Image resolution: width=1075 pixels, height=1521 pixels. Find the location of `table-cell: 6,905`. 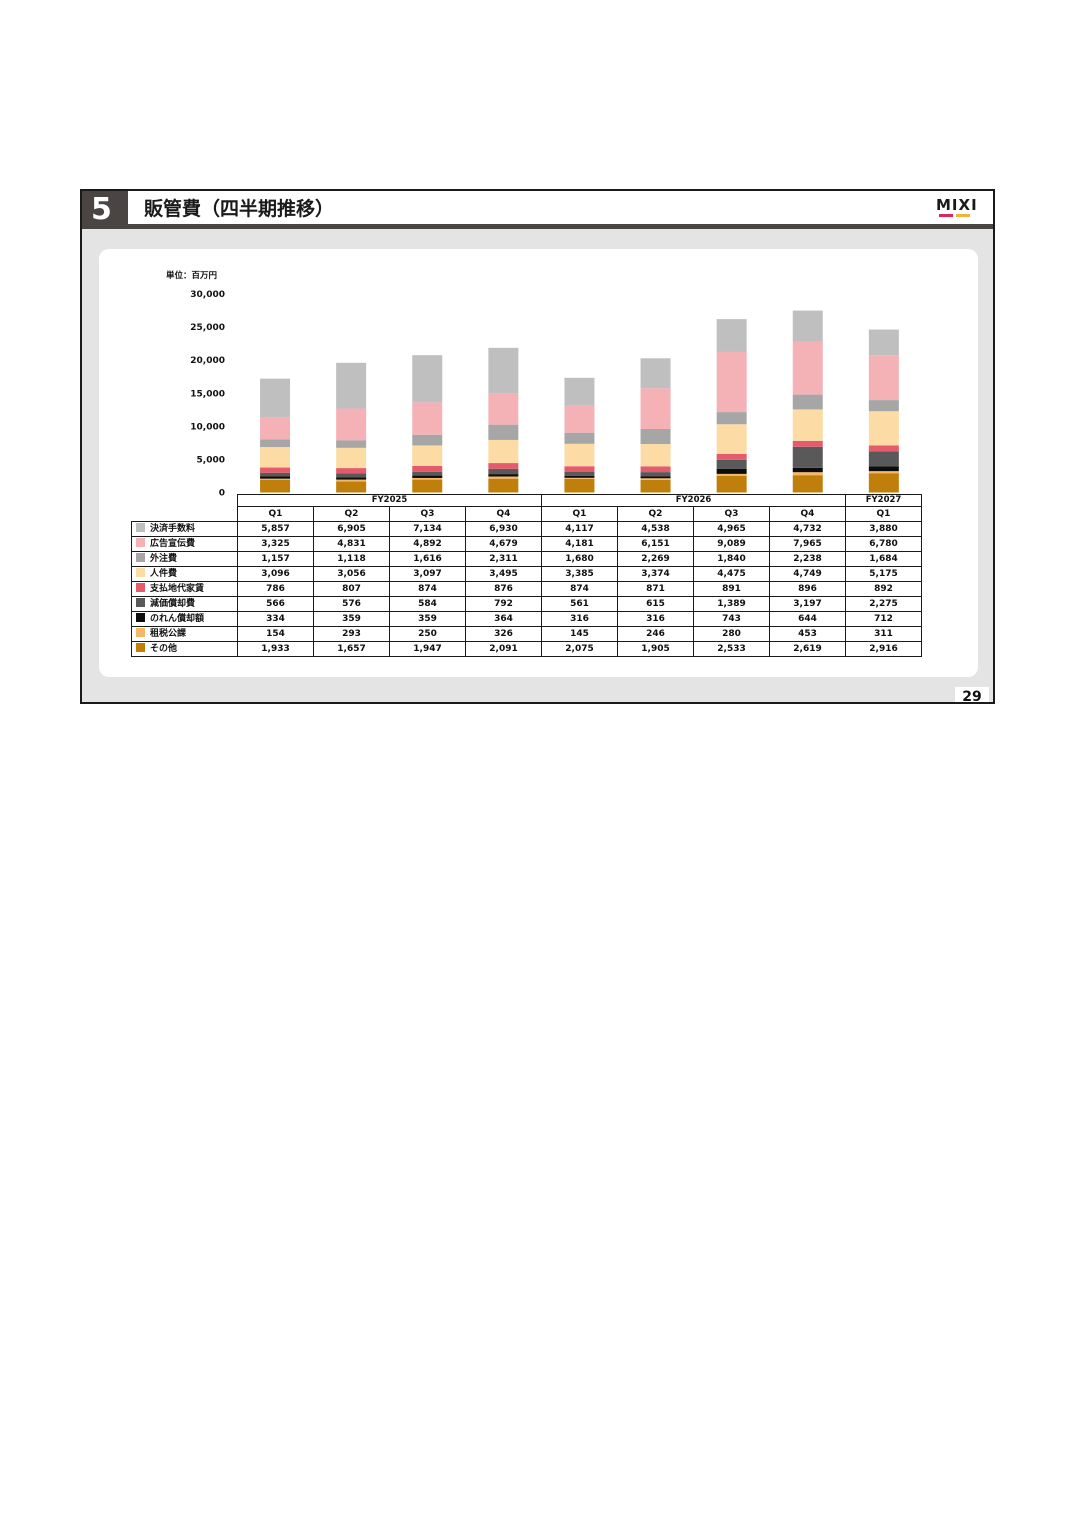

table-cell: 6,905 is located at coordinates (351, 529).